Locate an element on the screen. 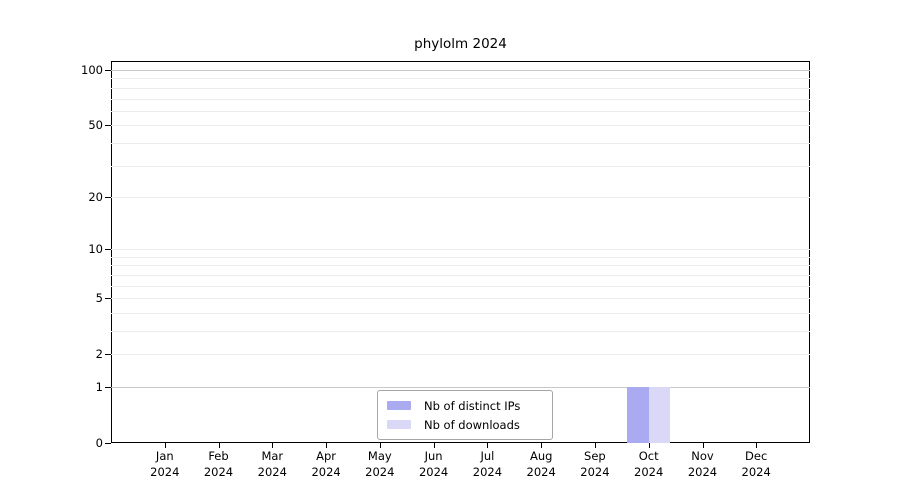 This screenshot has width=900, height=500. x-tick-label: Aug 2024 is located at coordinates (541, 464).